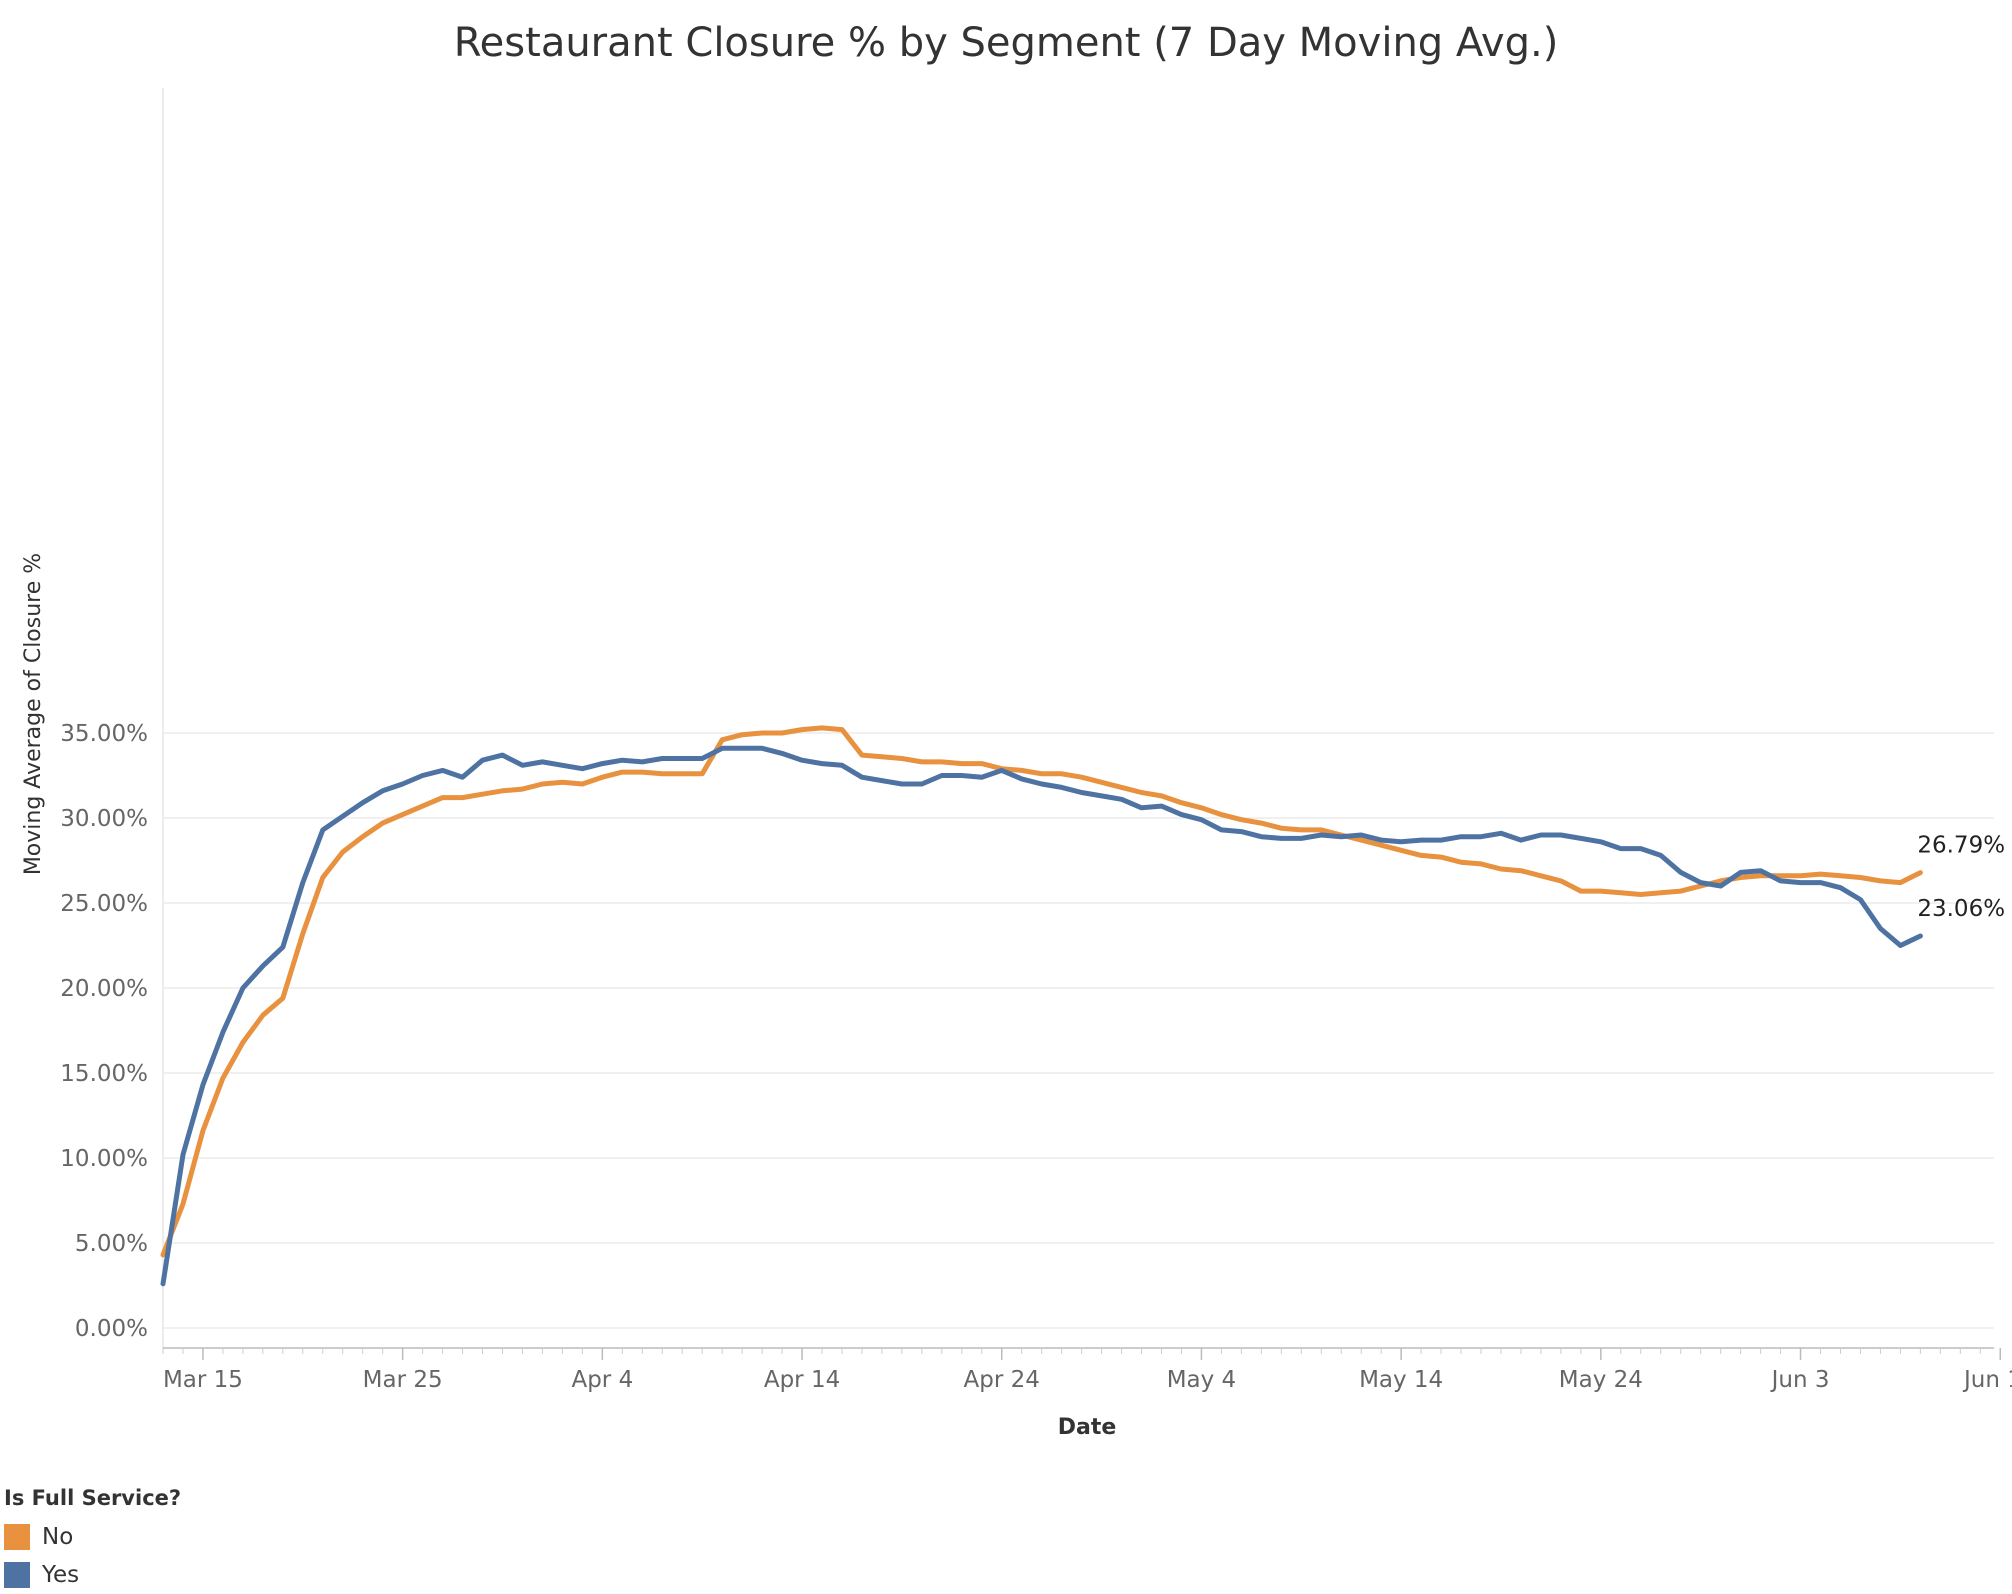 This screenshot has height=1594, width=2012. What do you see at coordinates (403, 1380) in the screenshot?
I see `x-tick-label: Mar 25` at bounding box center [403, 1380].